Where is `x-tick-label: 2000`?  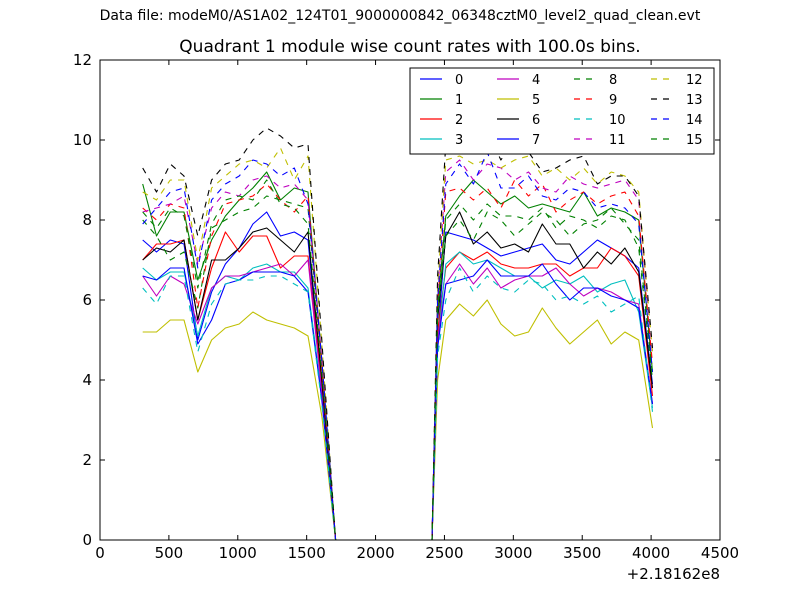 x-tick-label: 2000 is located at coordinates (375, 553).